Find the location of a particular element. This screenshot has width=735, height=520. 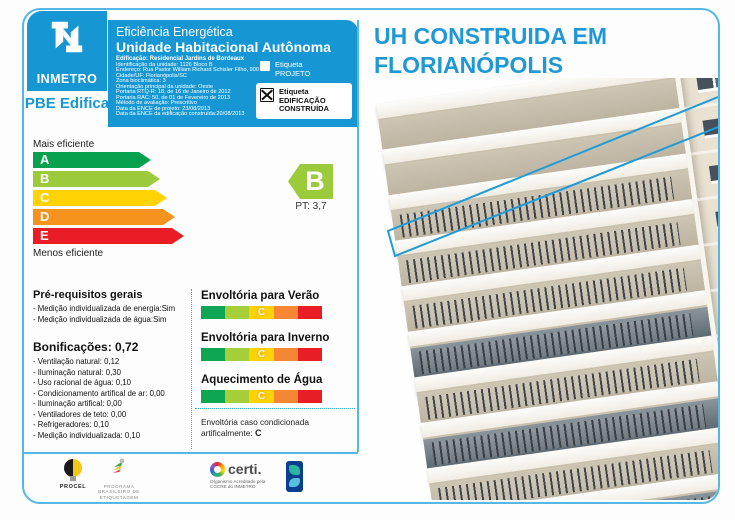

prerequisite-item: - Medição individualizada de água:Sim is located at coordinates (100, 319).